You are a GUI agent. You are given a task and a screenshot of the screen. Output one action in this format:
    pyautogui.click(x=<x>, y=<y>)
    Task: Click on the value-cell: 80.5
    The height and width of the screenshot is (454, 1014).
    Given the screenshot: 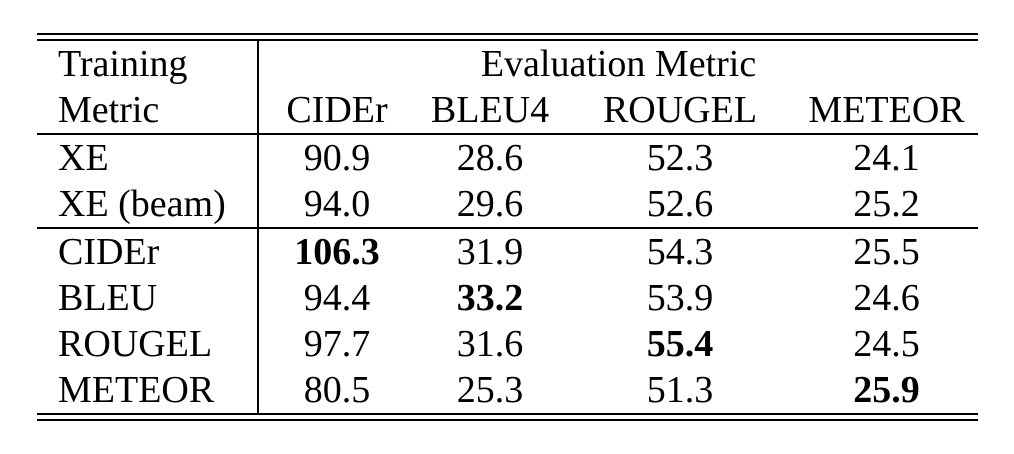 What is the action you would take?
    pyautogui.click(x=337, y=390)
    